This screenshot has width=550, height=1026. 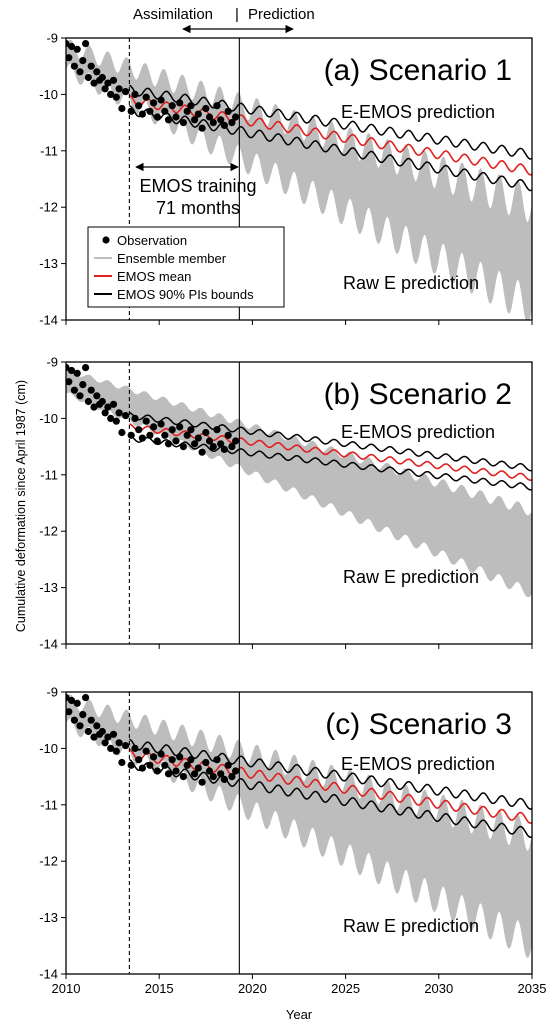 What do you see at coordinates (197, 186) in the screenshot?
I see `training-label-line1: EMOS training` at bounding box center [197, 186].